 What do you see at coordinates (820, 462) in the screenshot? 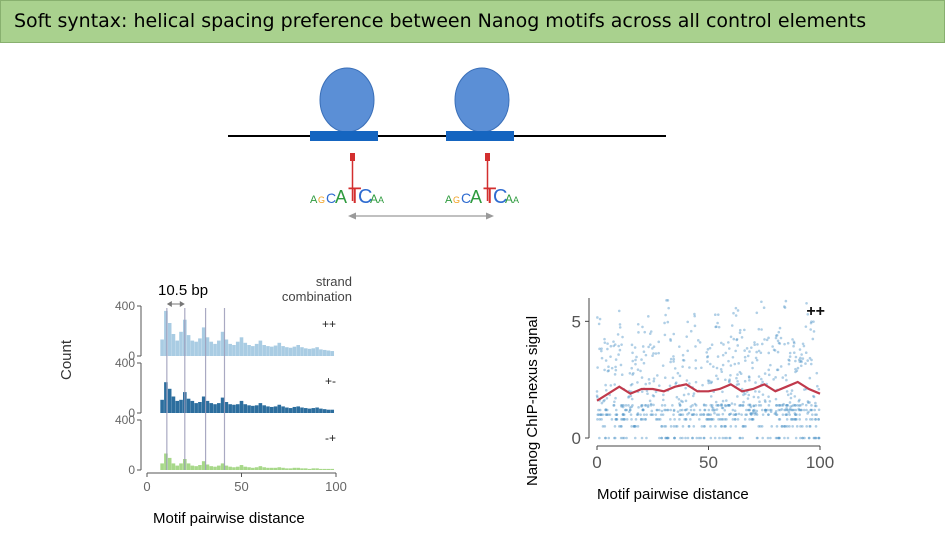
I see `scatter-xtick-label: 100` at bounding box center [820, 462].